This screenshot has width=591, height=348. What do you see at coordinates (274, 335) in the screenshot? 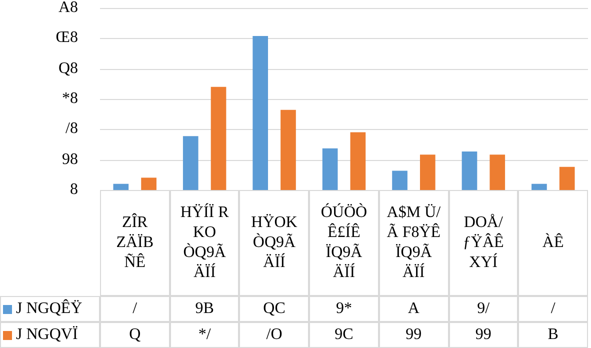
I see `text: /O` at bounding box center [274, 335].